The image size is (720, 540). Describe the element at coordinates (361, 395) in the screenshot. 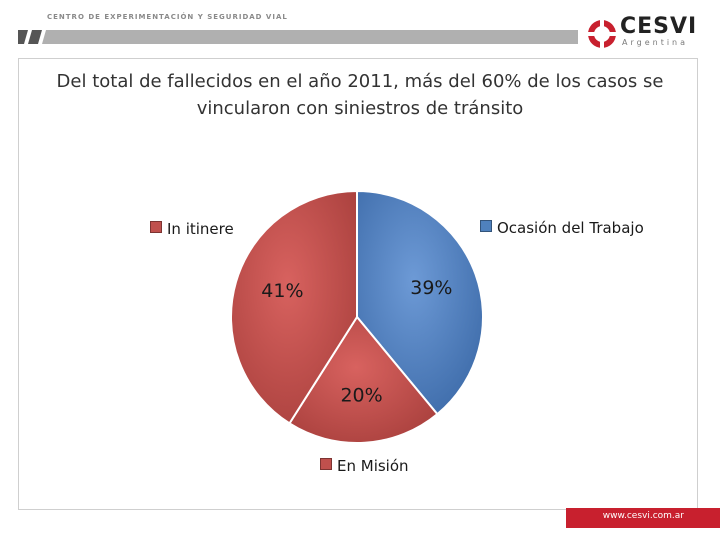

I see `pie-label-en-mision: 20%` at that location.